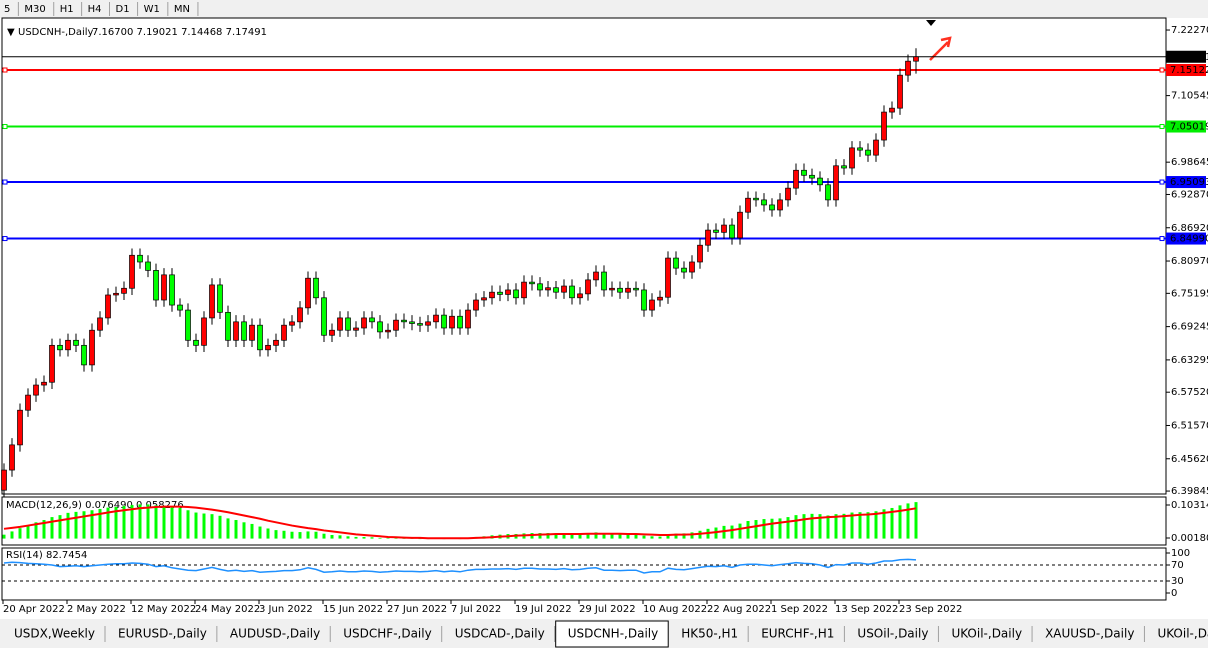  I want to click on x-tick-label: 20 Apr 2022, so click(34, 609).